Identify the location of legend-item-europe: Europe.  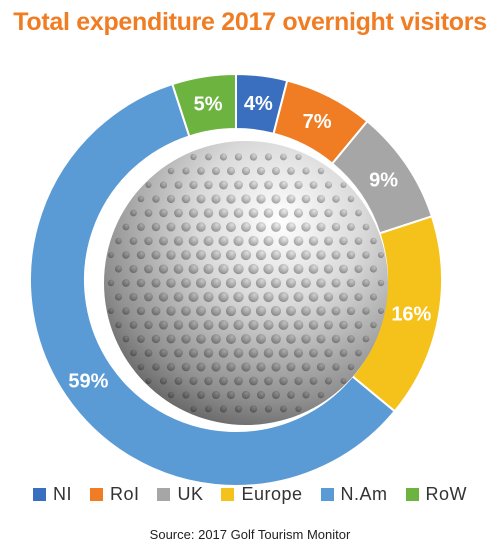
(261, 494).